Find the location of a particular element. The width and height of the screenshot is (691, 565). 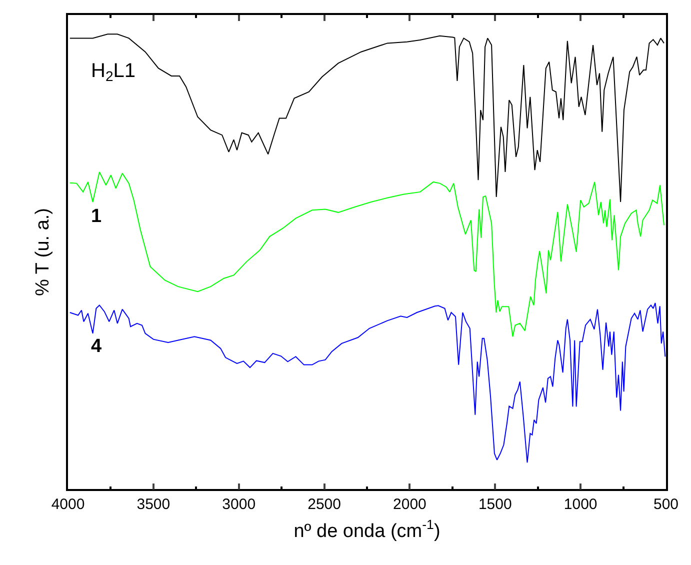

series-label: 1 is located at coordinates (96, 216).